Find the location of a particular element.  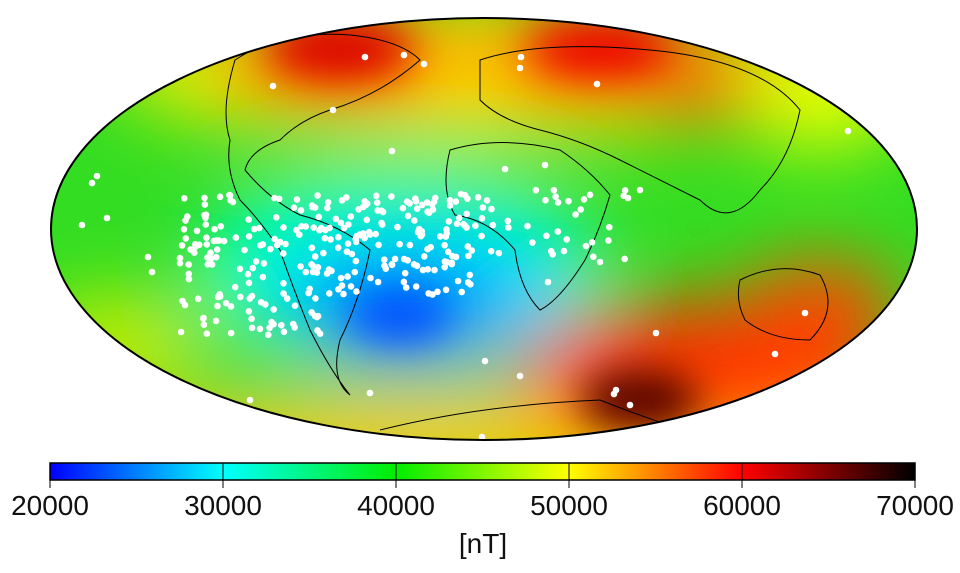

colorbar-unit-label: [nT] is located at coordinates (483, 543).